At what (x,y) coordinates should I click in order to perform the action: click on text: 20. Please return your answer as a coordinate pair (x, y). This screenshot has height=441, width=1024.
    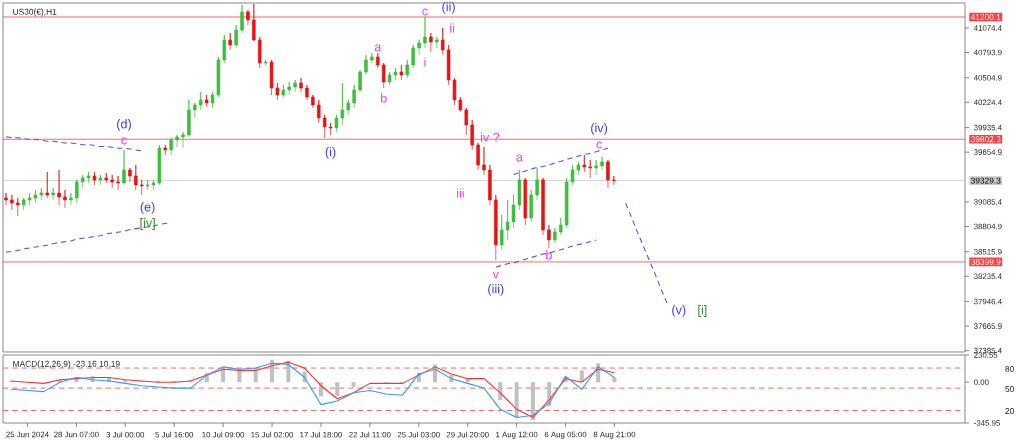
    Looking at the image, I should click on (1009, 411).